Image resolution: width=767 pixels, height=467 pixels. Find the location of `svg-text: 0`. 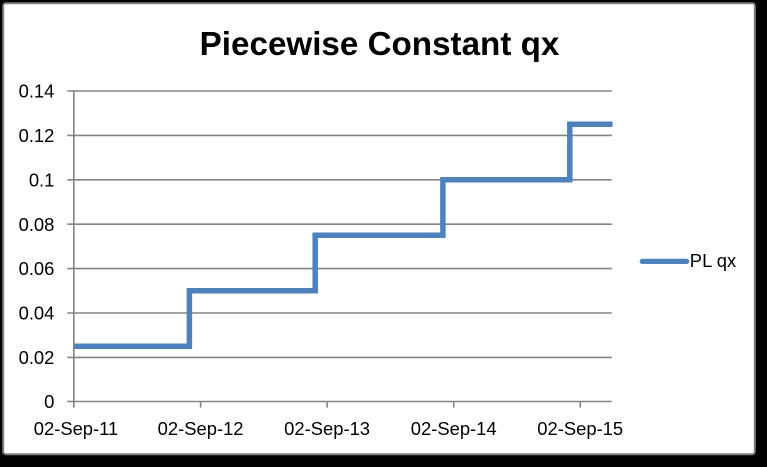

svg-text: 0 is located at coordinates (49, 401).